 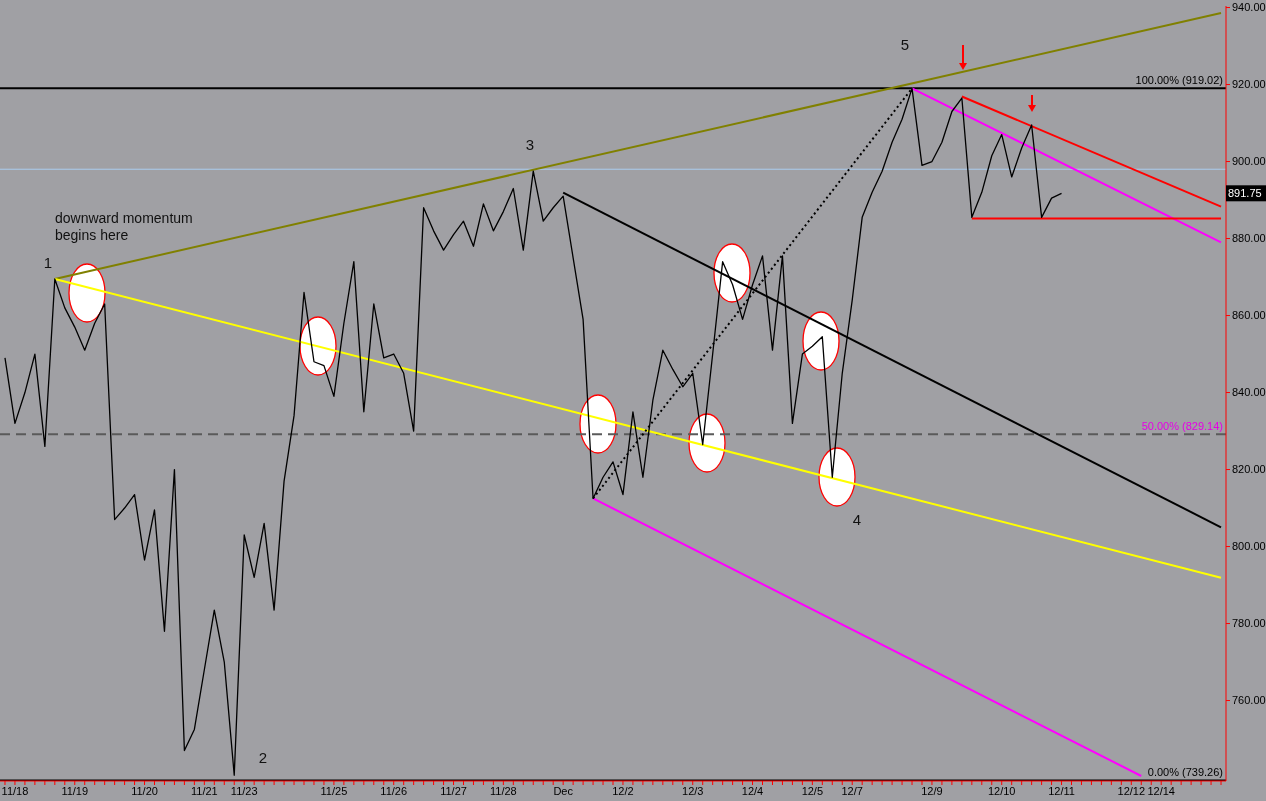 I want to click on x-tick-label: 12/9, so click(x=932, y=790).